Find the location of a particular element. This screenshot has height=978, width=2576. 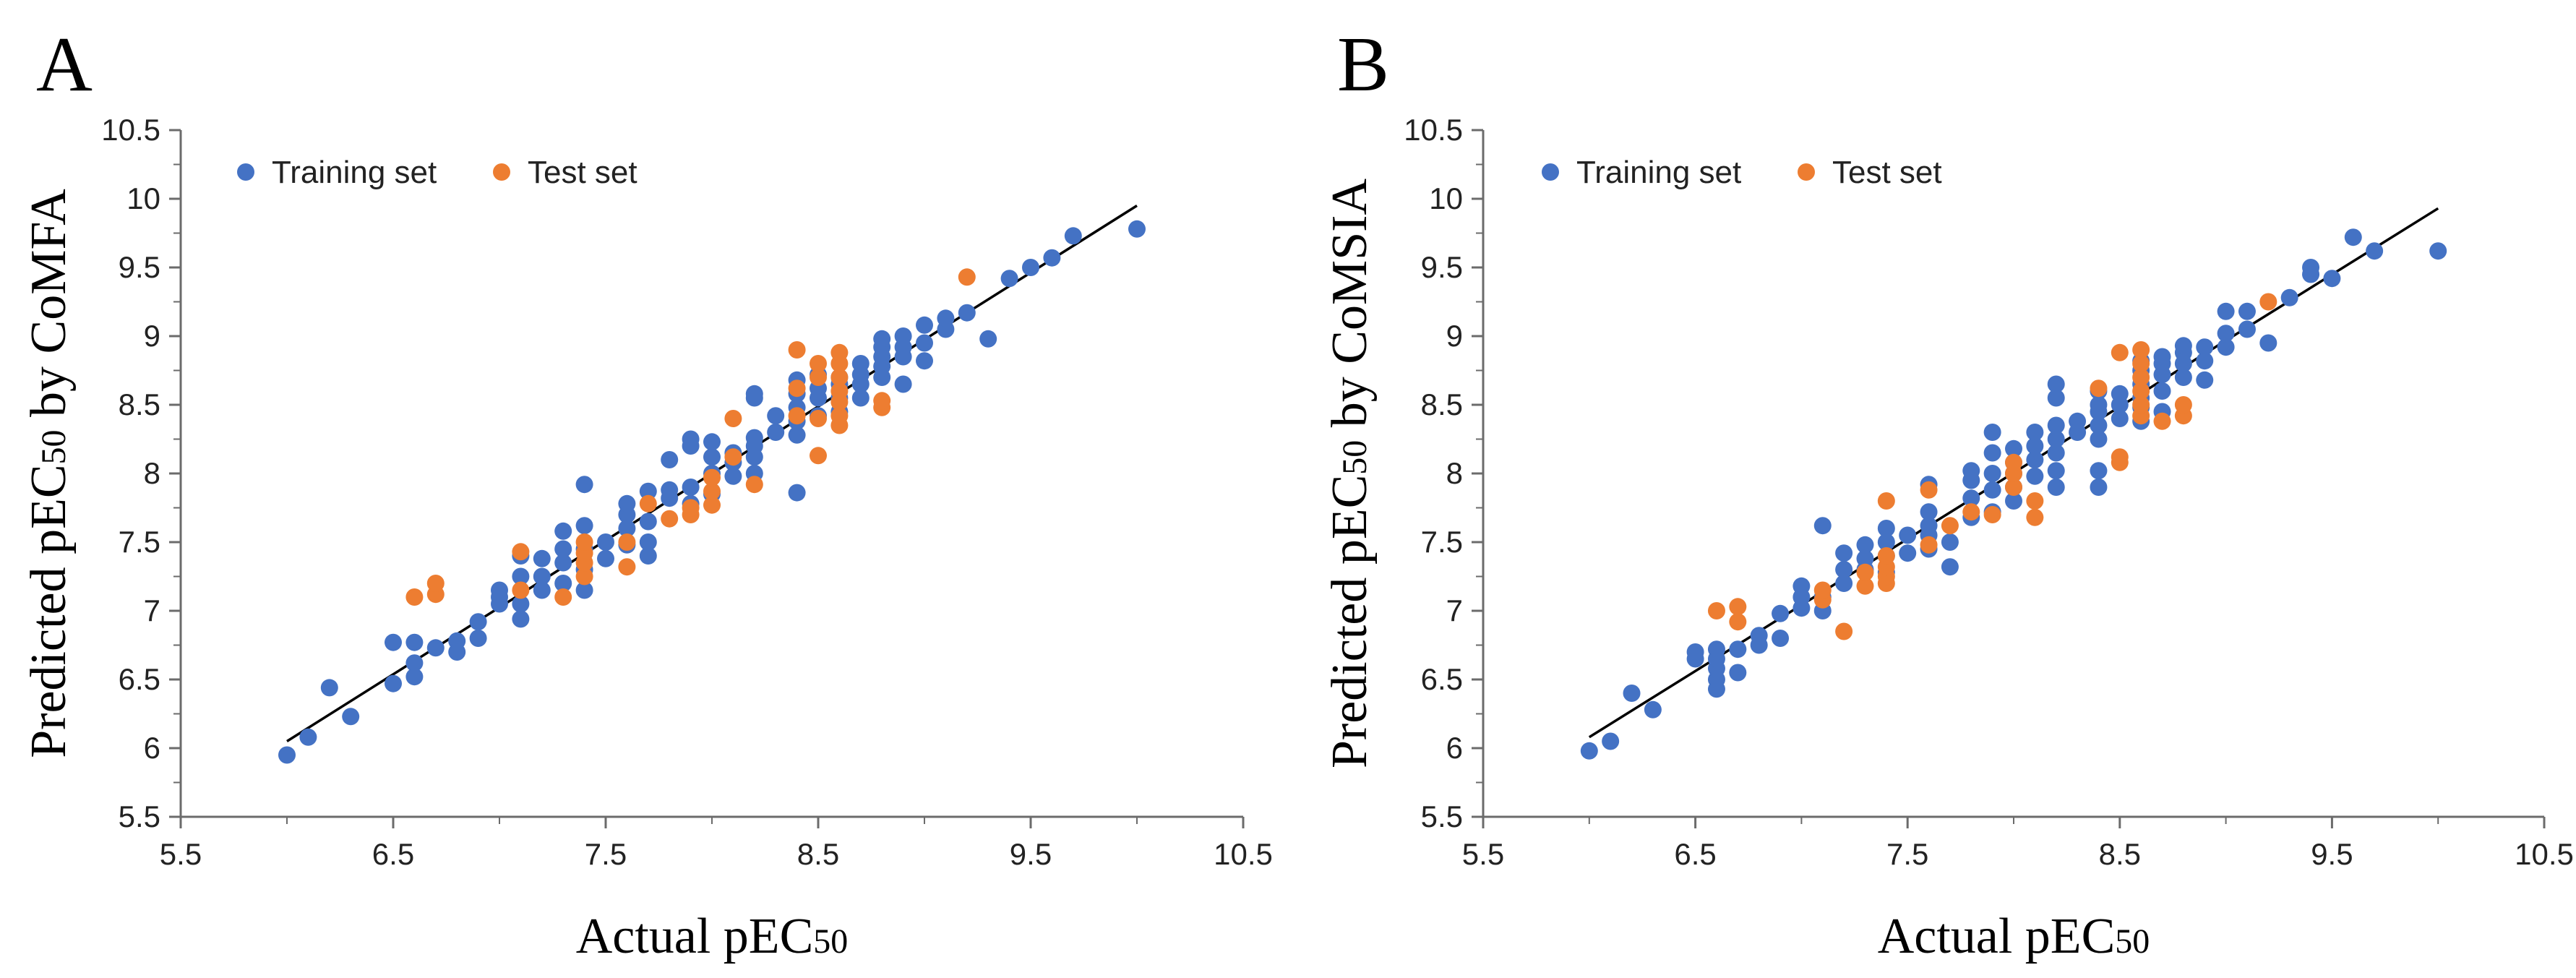

x-tick-label: 5.5 is located at coordinates (1483, 854).